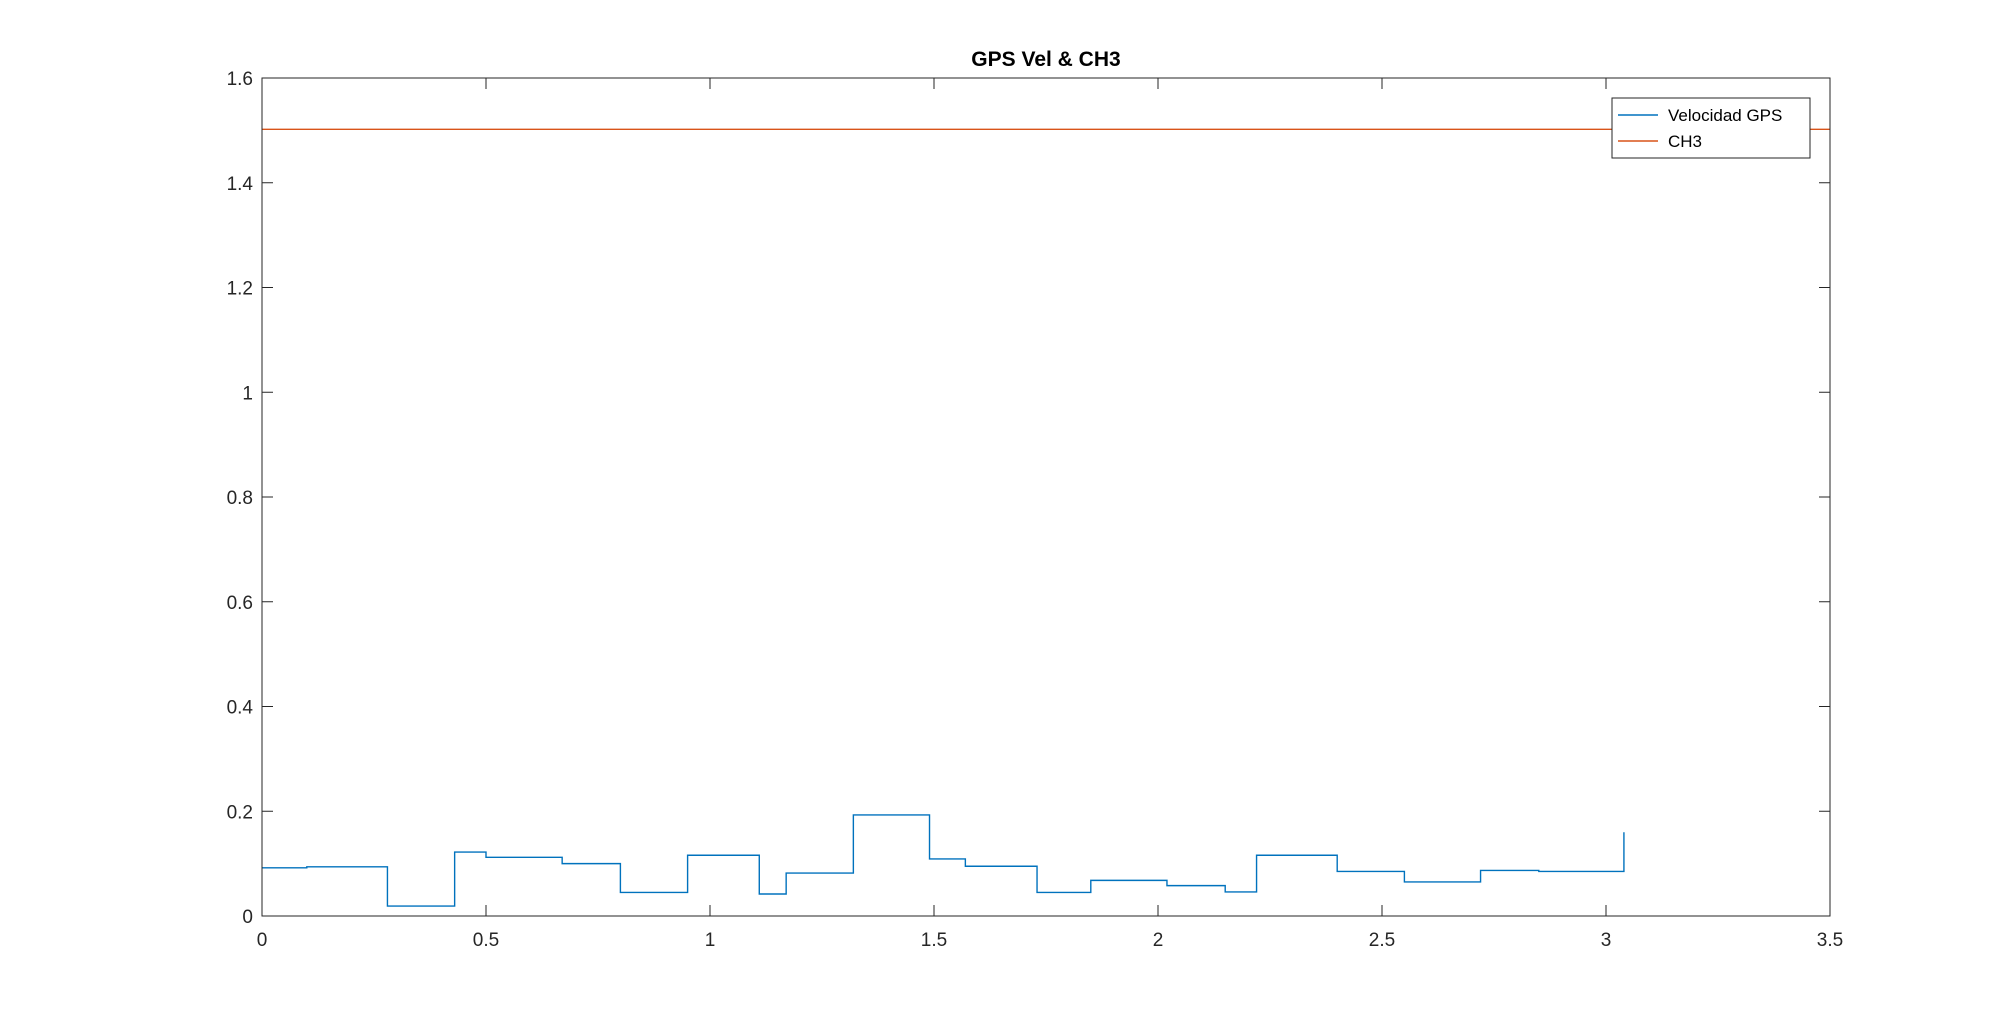 The width and height of the screenshot is (2000, 1016). Describe the element at coordinates (262, 940) in the screenshot. I see `x-tick-label: 0` at that location.